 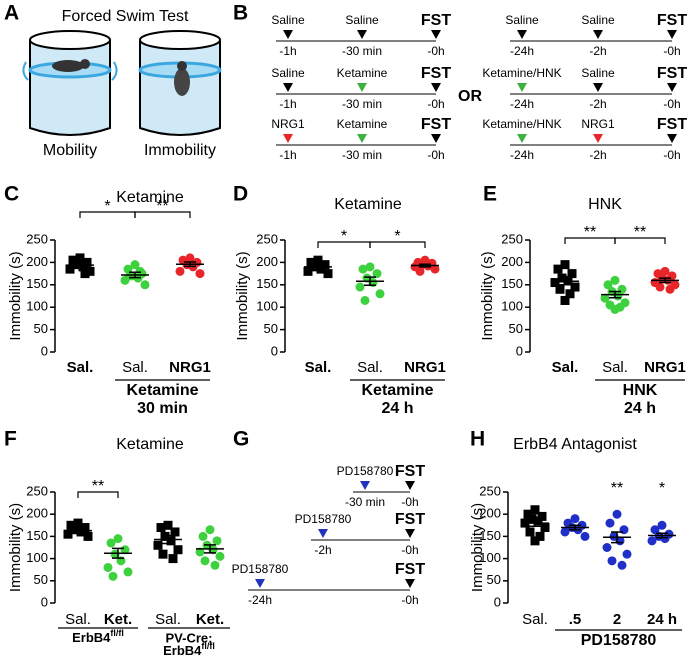 I want to click on group-label-text: ErbB4, so click(x=182, y=650).